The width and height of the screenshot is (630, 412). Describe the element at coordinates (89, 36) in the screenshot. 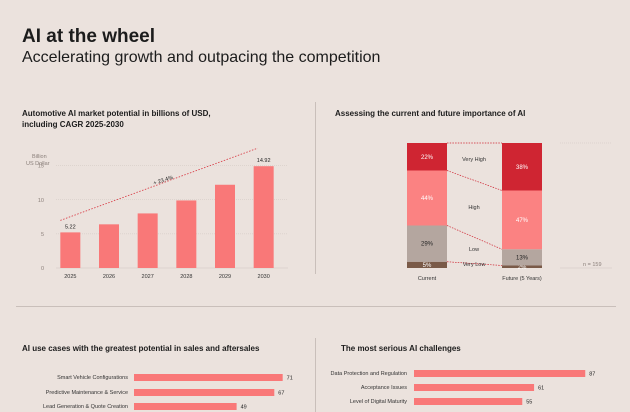

I see `page-title: AI at the wheel` at that location.